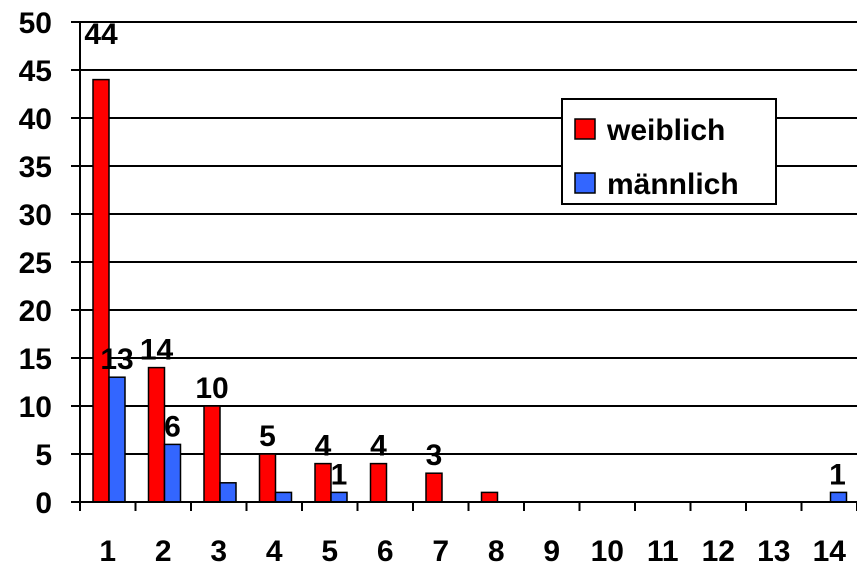 The height and width of the screenshot is (574, 857). What do you see at coordinates (35, 23) in the screenshot?
I see `y-tick-label: 50` at bounding box center [35, 23].